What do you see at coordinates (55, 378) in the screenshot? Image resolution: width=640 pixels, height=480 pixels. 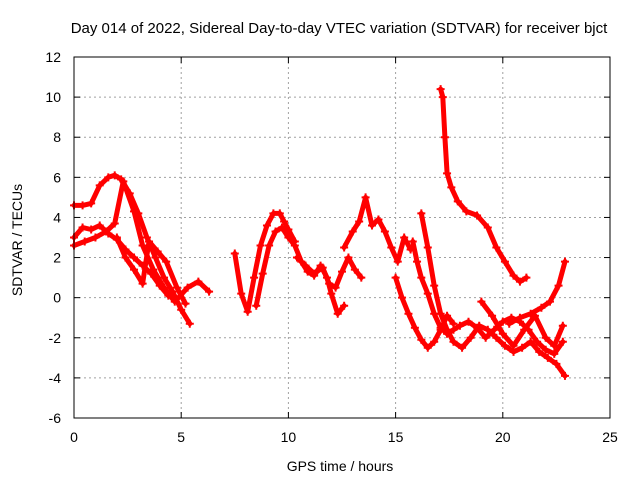 I see `y-tick-label: -4` at bounding box center [55, 378].